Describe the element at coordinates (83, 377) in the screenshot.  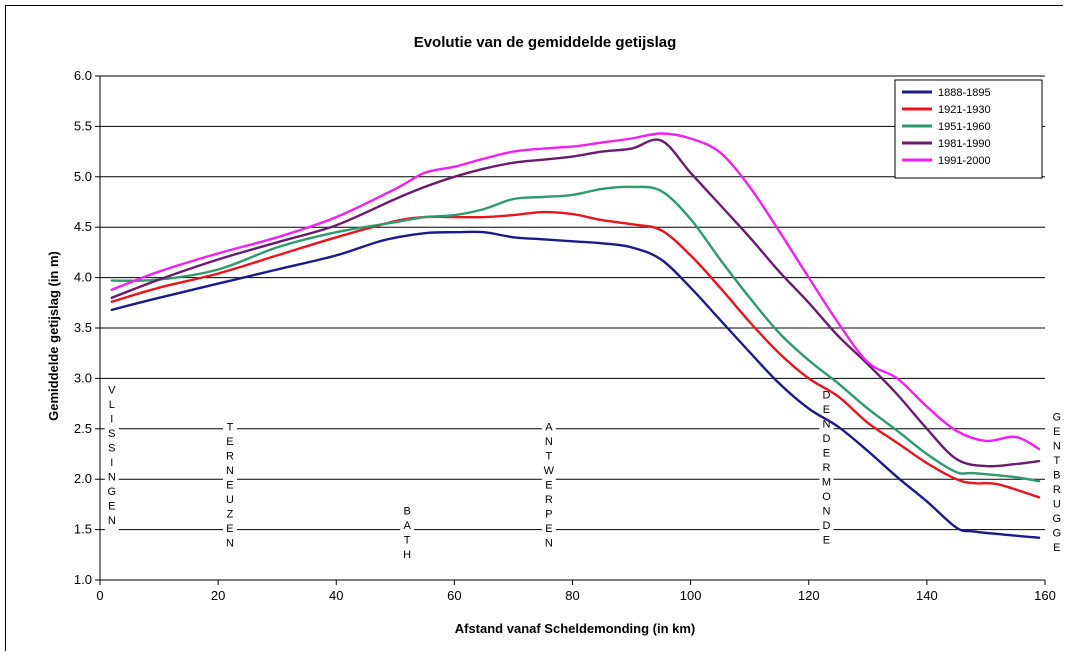
I see `y-tick-label: 3.0` at that location.